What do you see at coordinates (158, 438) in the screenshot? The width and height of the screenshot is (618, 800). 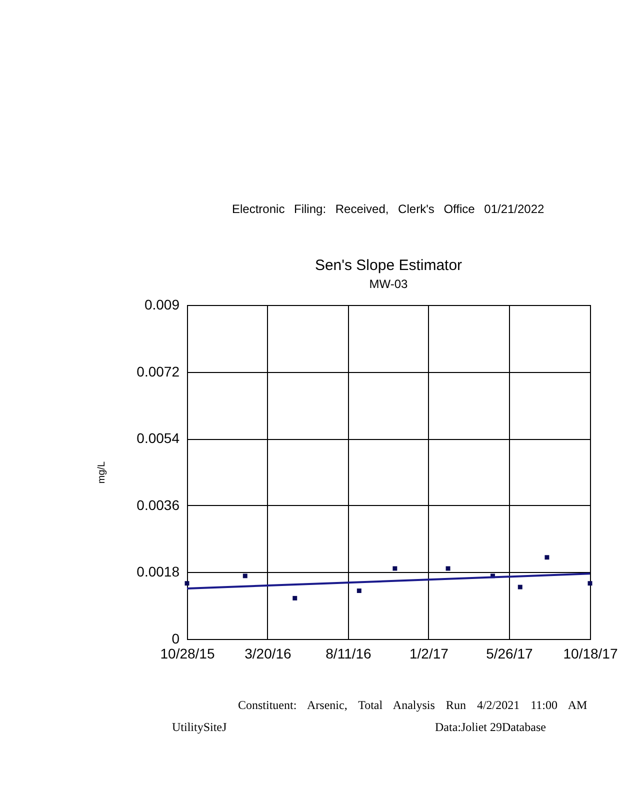 I see `y-tick-label: 0.0054` at bounding box center [158, 438].